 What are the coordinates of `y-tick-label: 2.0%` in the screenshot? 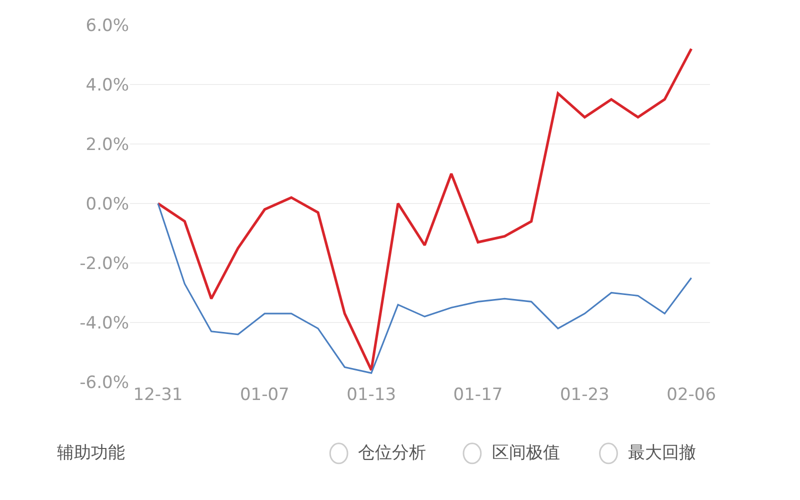 It's located at (107, 144).